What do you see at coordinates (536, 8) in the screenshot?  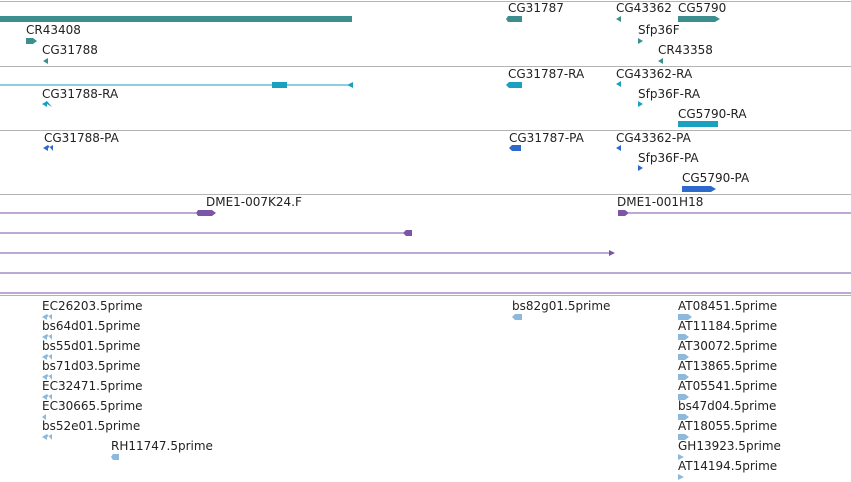 I see `gene-label: CG31787` at bounding box center [536, 8].